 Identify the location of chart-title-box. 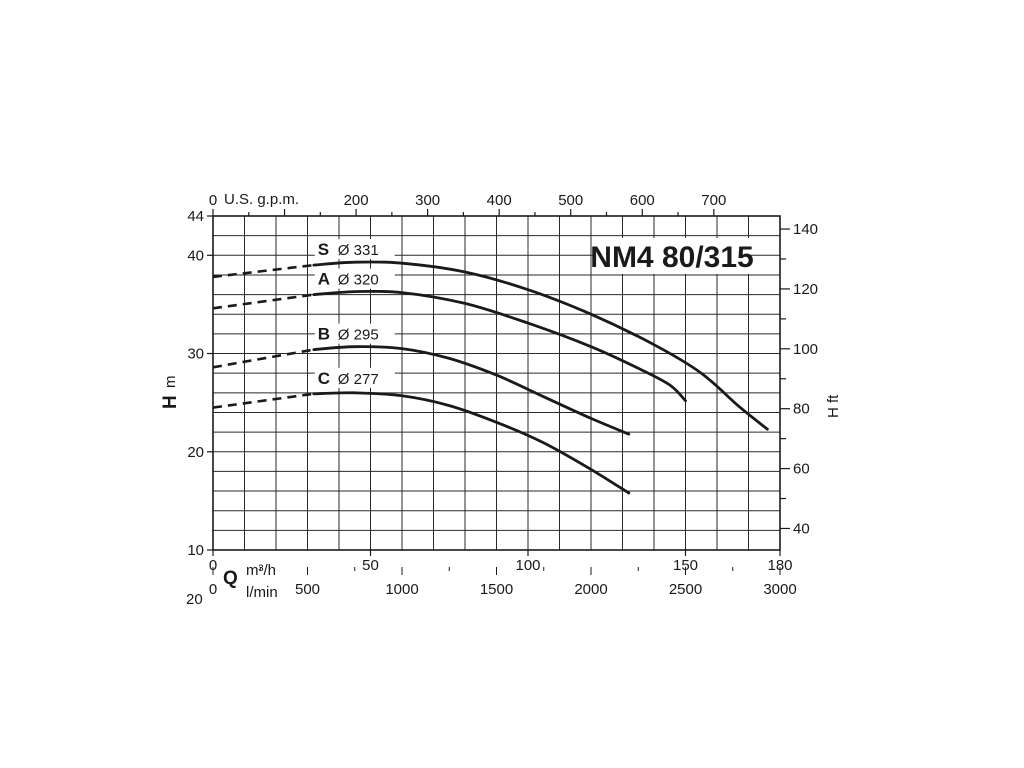
(672, 256).